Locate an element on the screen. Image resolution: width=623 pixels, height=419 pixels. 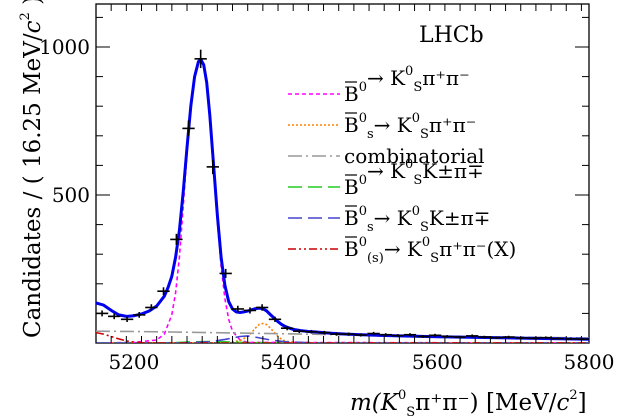
lhcb-label: LHCb is located at coordinates (451, 35).